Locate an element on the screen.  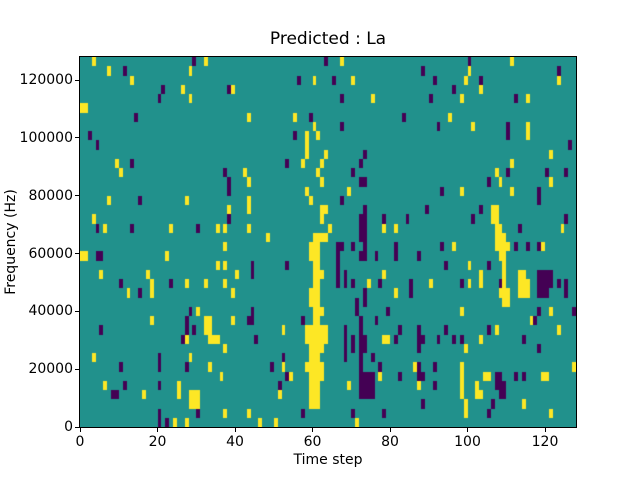
y-tick-label: 120000 is located at coordinates (46, 80).